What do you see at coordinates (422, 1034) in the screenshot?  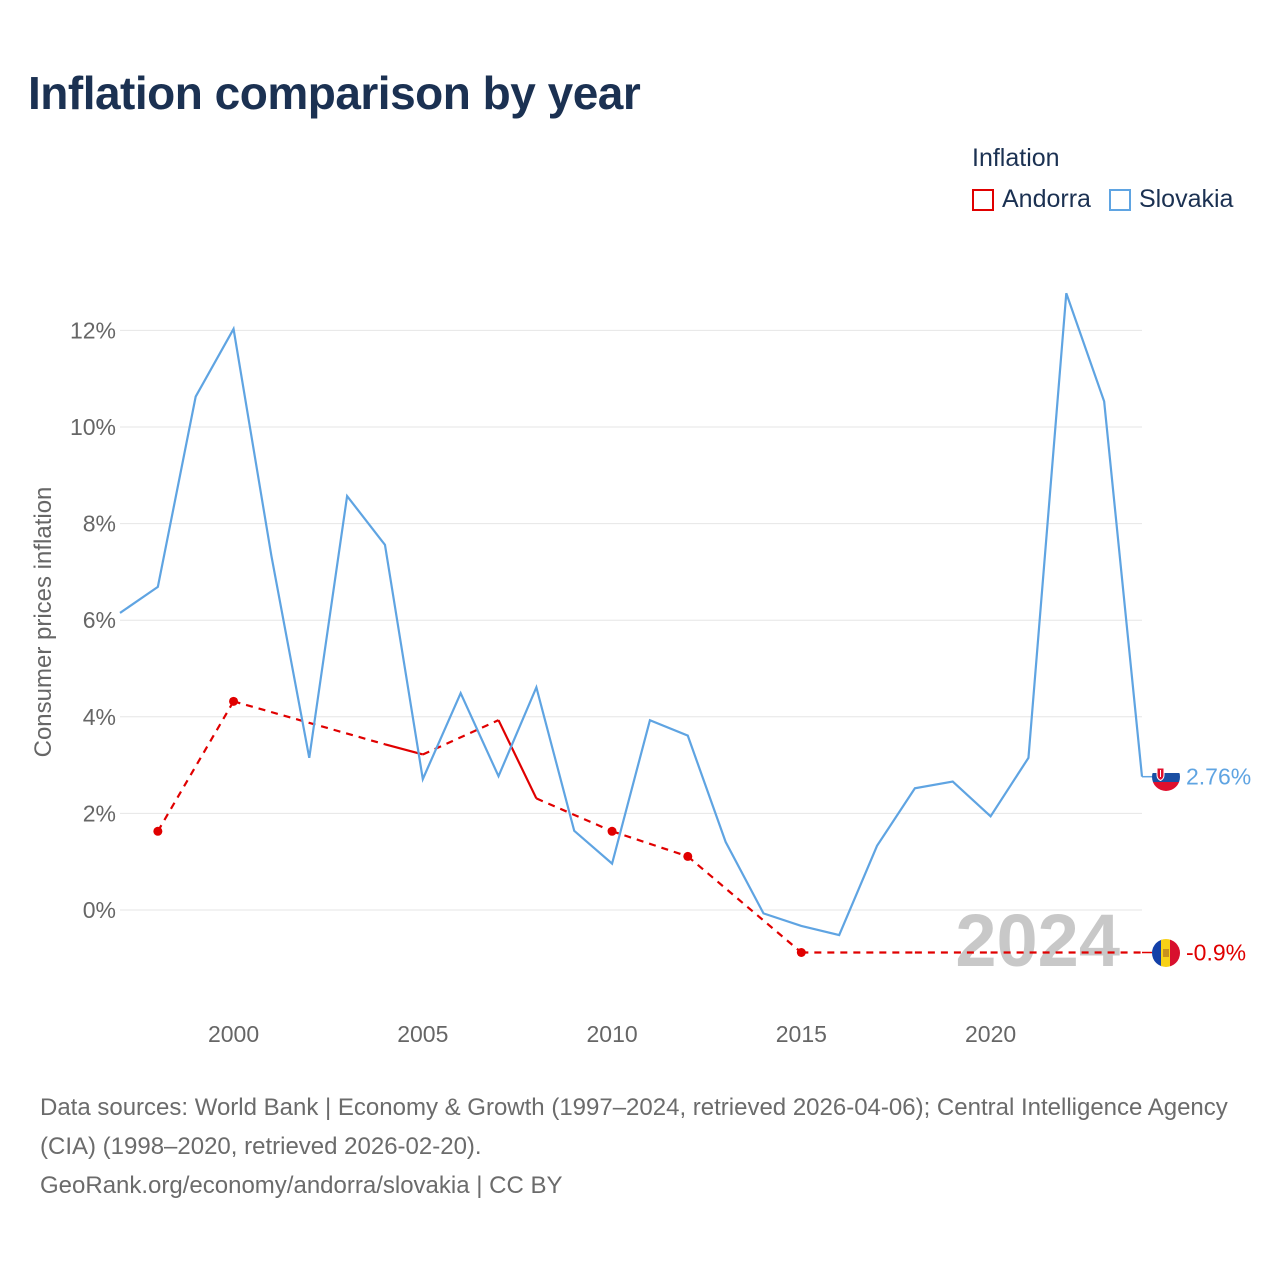 I see `x-tick-label: 2005` at bounding box center [422, 1034].